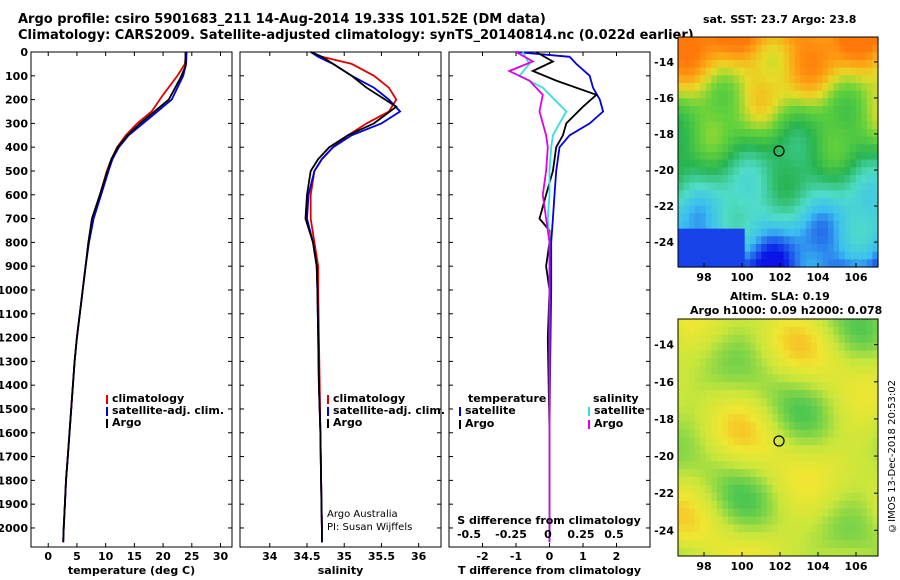  Describe the element at coordinates (14, 385) in the screenshot. I see `ytick-label: 1400` at that location.